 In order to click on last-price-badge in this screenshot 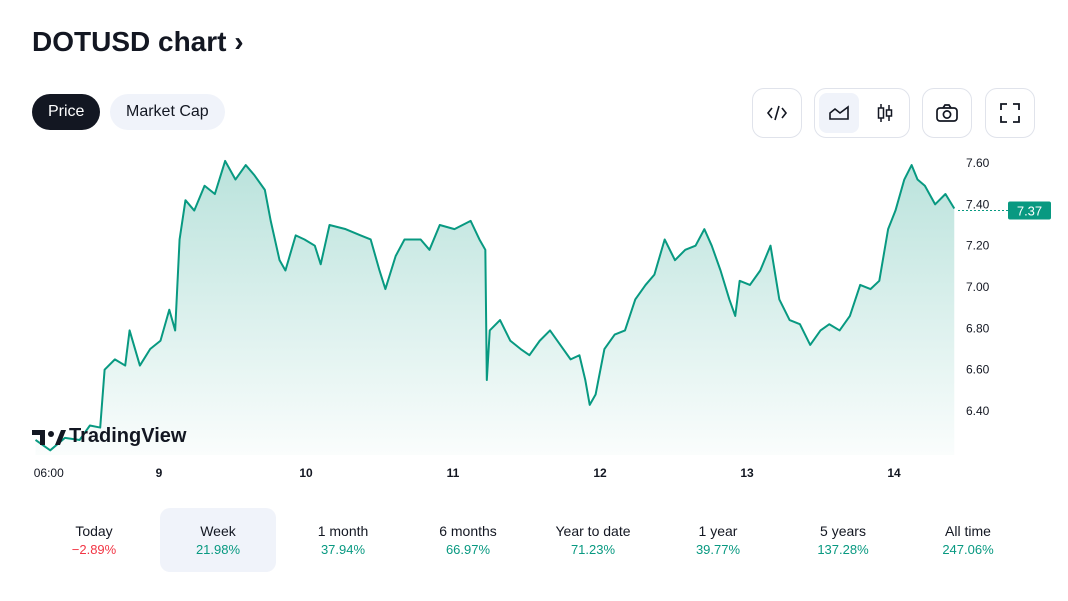, I will do `click(1029, 210)`.